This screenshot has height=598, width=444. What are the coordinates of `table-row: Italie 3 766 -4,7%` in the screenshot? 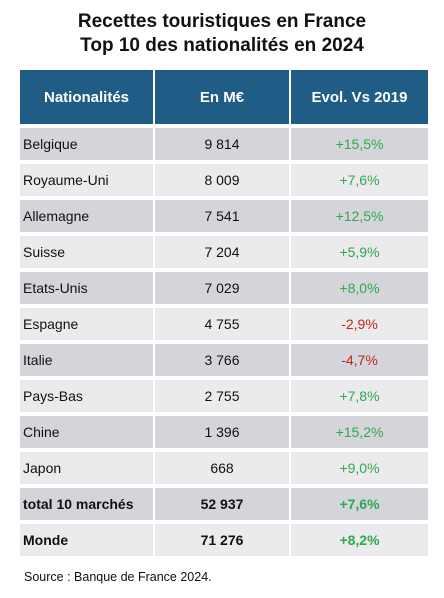 It's located at (224, 361).